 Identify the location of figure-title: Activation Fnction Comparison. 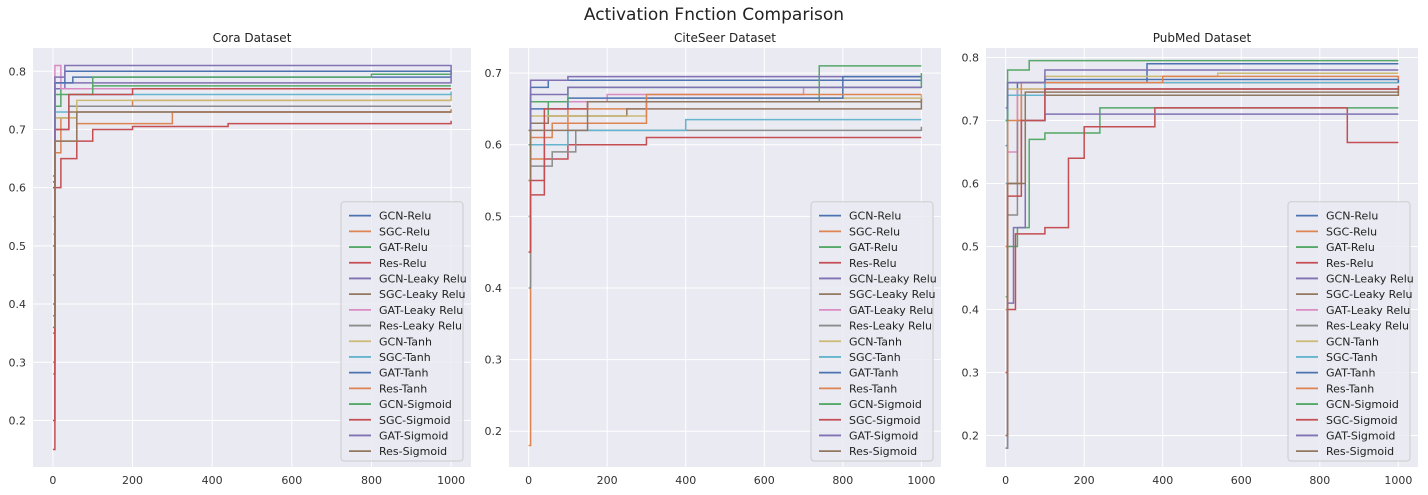
(714, 15).